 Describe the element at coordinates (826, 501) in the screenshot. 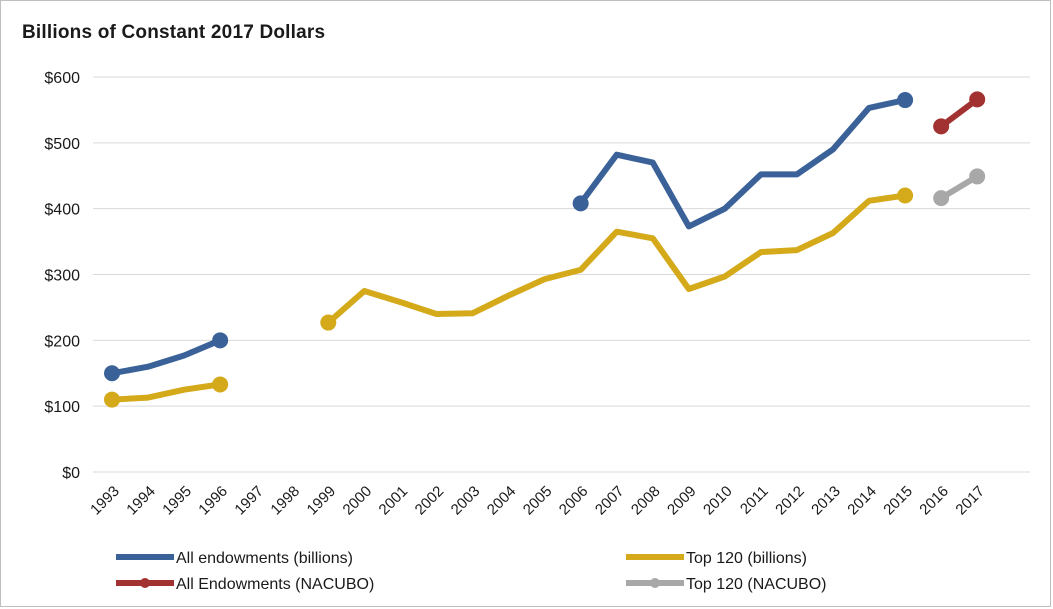

I see `x-tick-label: 2013` at that location.